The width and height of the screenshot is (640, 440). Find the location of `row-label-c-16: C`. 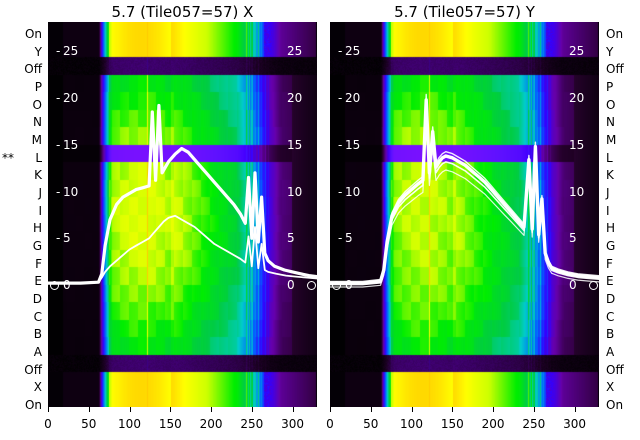

row-label-c-16: C is located at coordinates (37, 316).